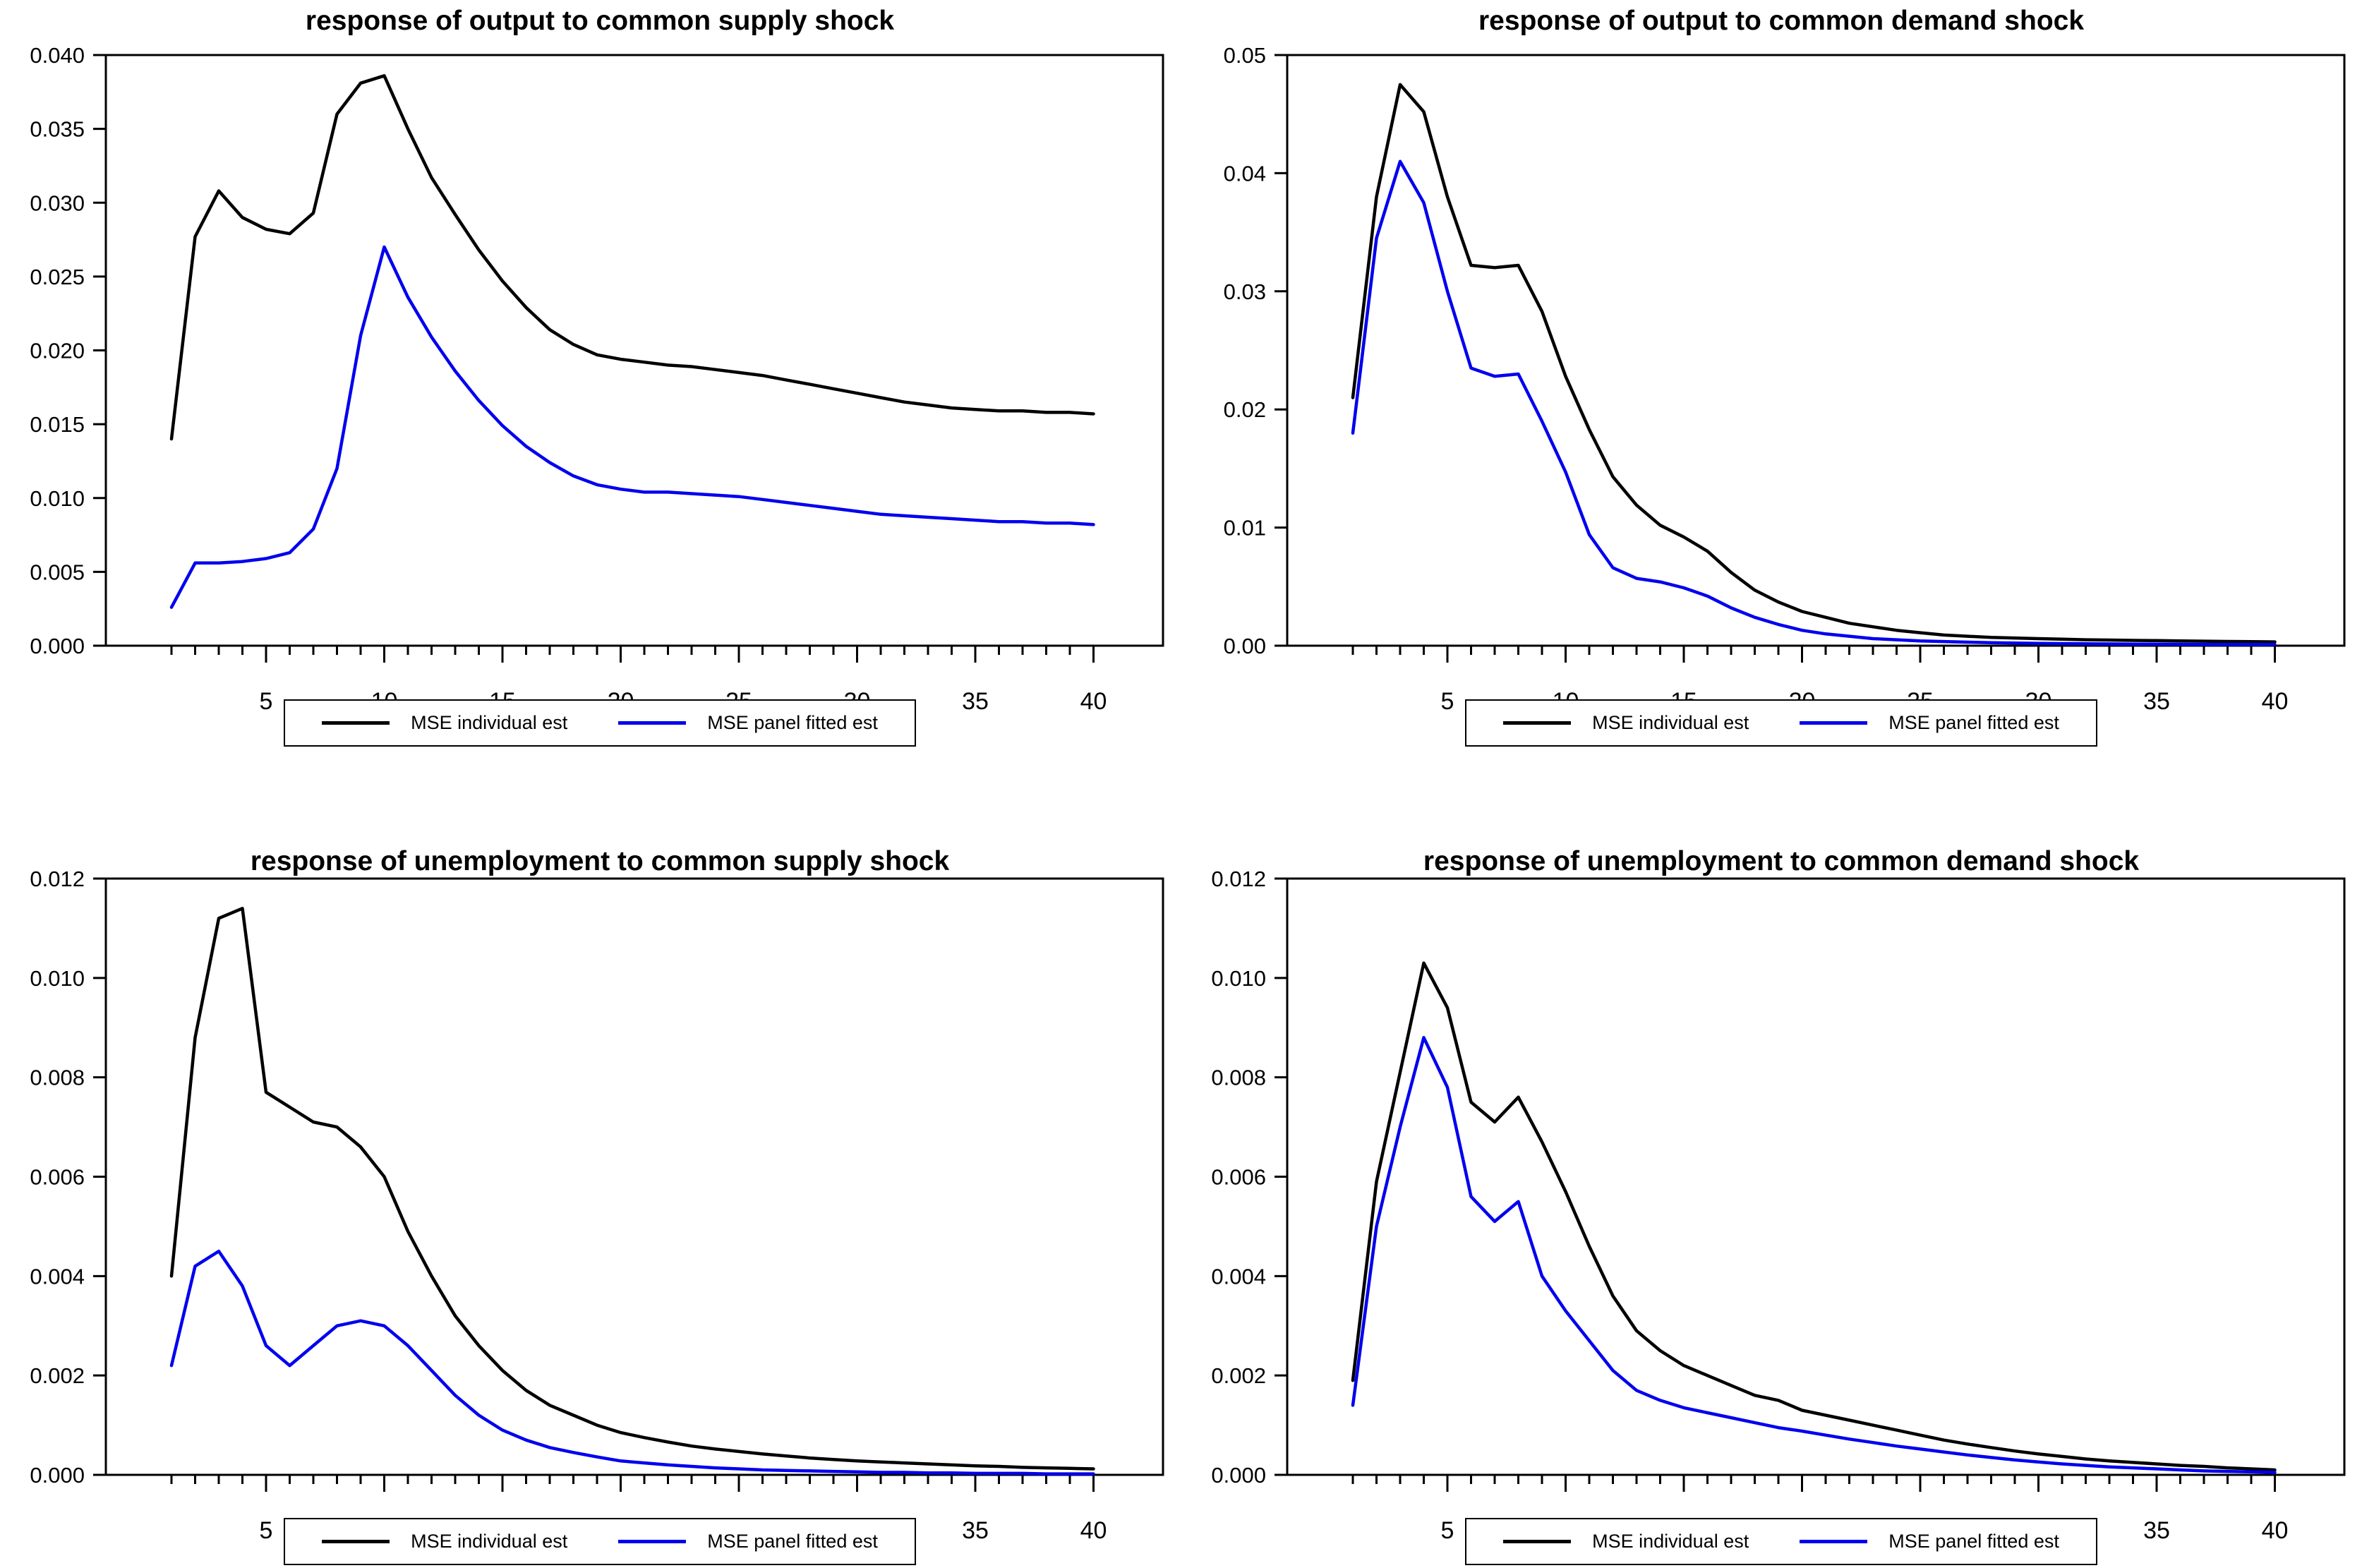  I want to click on y-tick-label: 0.04, so click(1245, 174).